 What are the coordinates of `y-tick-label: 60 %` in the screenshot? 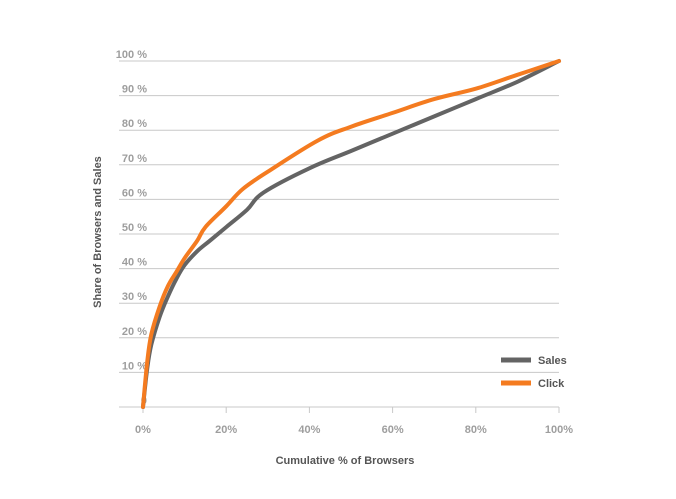 It's located at (134, 193).